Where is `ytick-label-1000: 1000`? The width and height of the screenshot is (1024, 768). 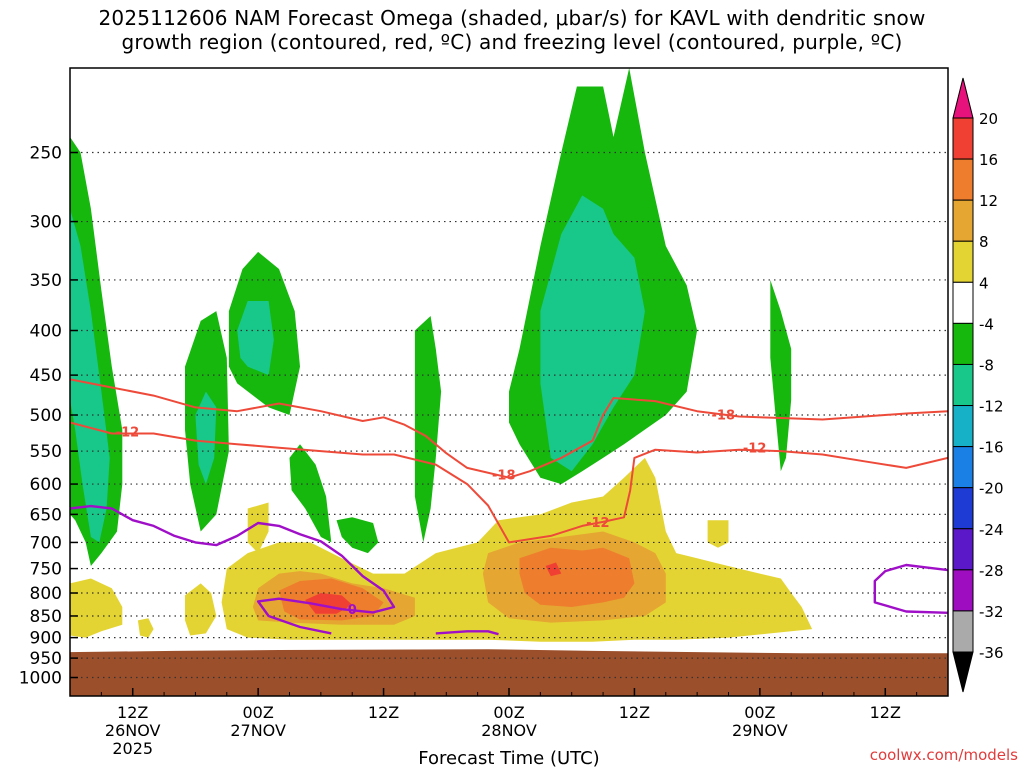 ytick-label-1000: 1000 is located at coordinates (40, 679).